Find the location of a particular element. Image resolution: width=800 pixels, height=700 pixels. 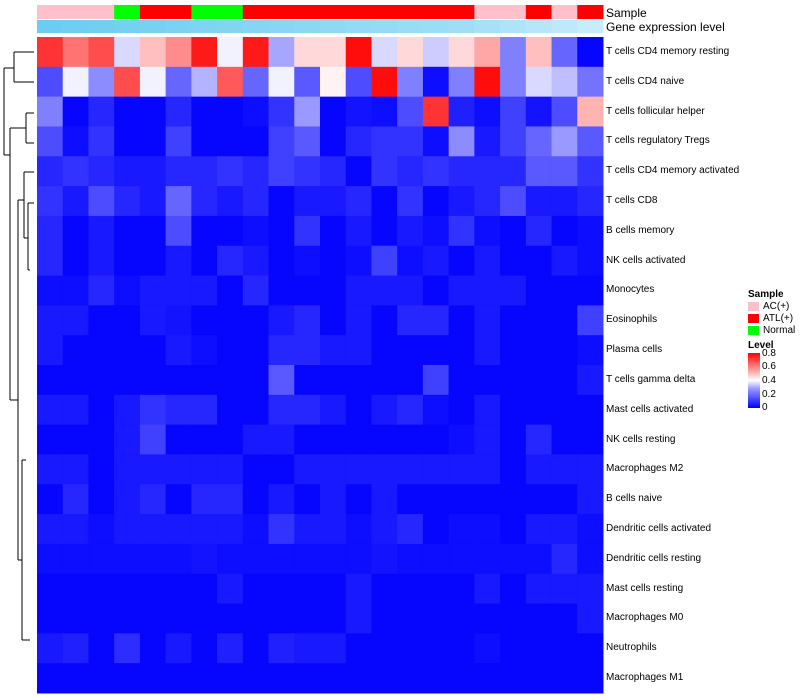

level-tick-06: 0.6 is located at coordinates (769, 366).